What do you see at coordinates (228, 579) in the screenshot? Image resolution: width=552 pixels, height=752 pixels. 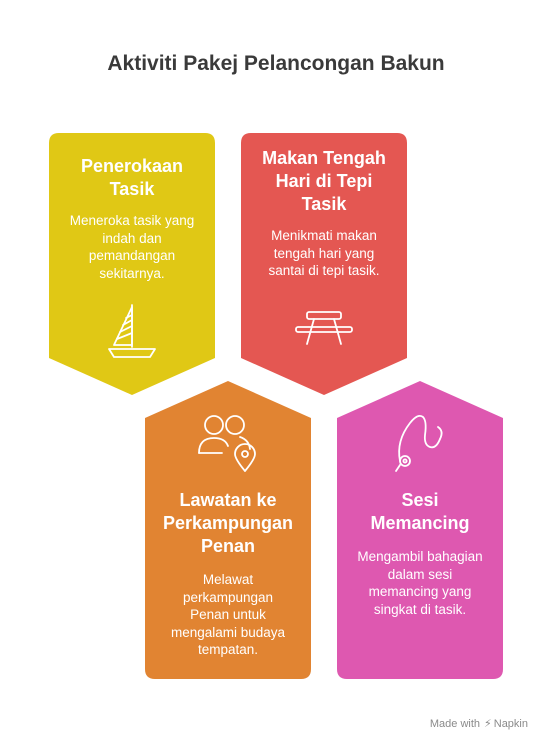 I see `card-description-line: Melawat` at bounding box center [228, 579].